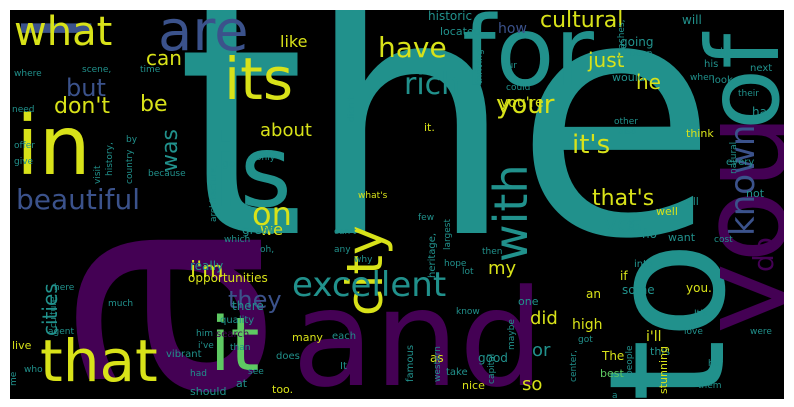  I want to click on word-famous: famous, so click(410, 363).